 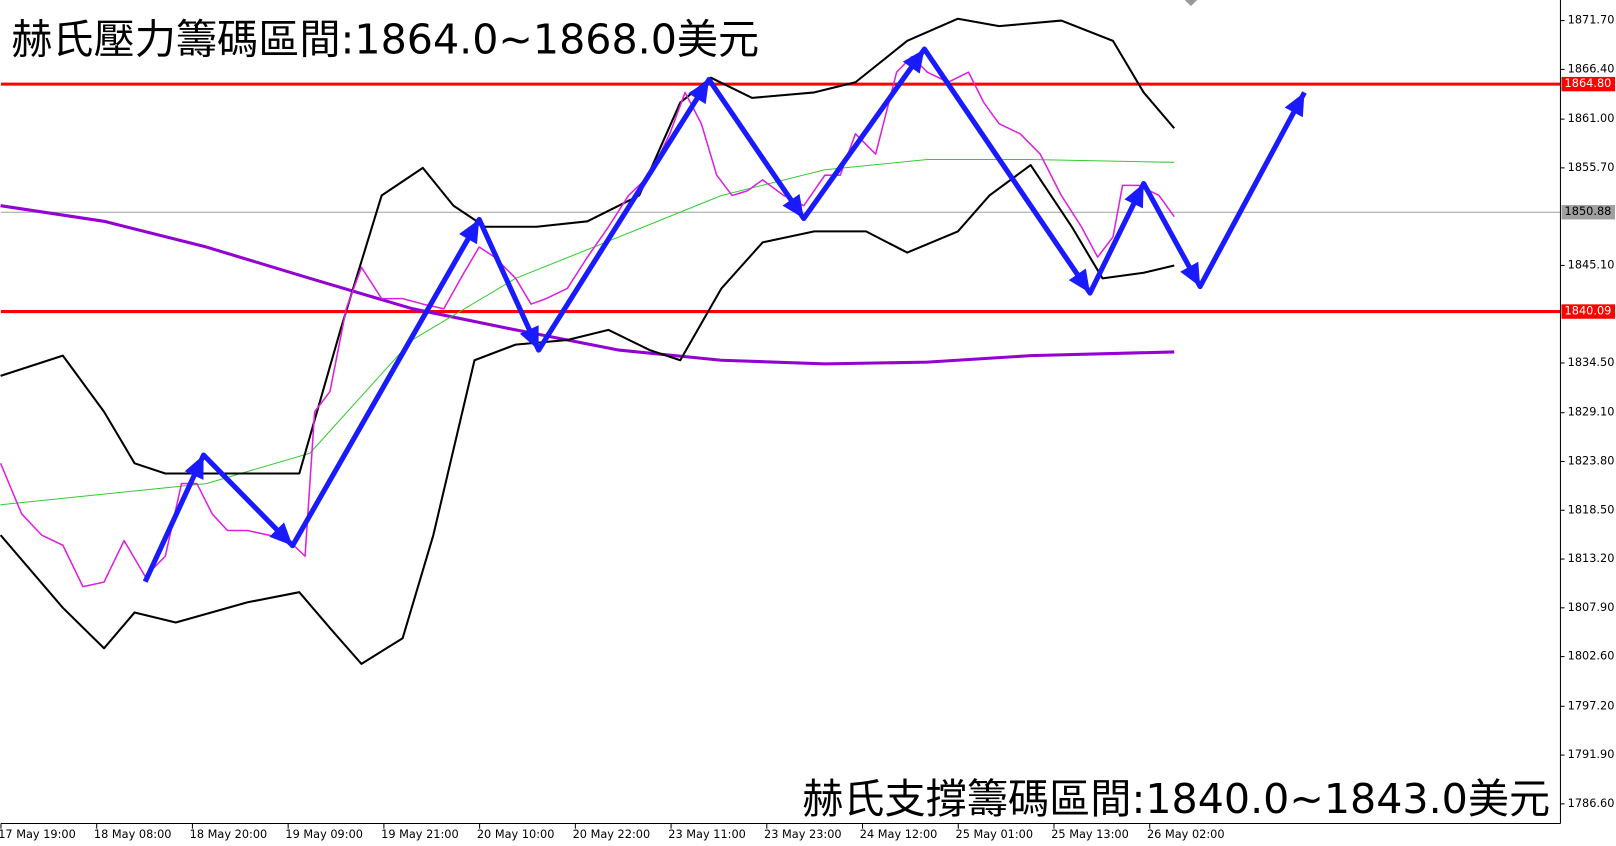 What do you see at coordinates (612, 834) in the screenshot?
I see `x-tick-label: 20 May 22:00` at bounding box center [612, 834].